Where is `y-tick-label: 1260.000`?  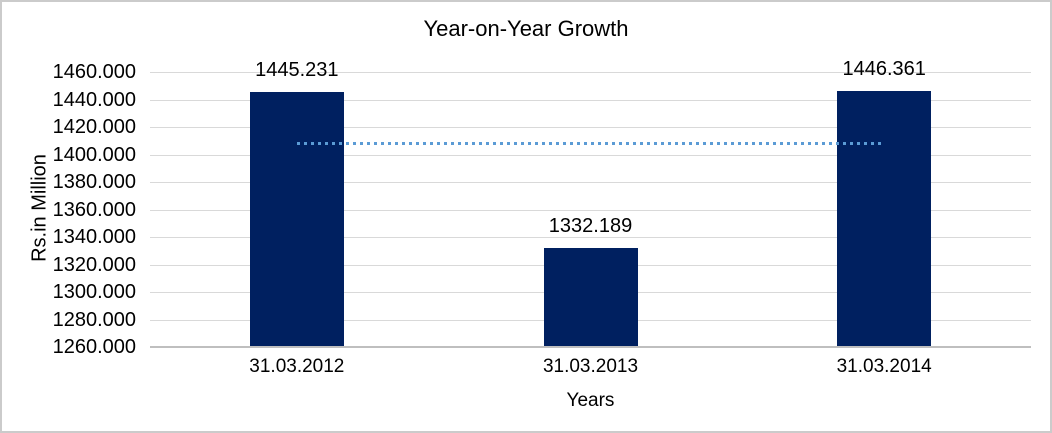
y-tick-label: 1260.000 is located at coordinates (94, 347).